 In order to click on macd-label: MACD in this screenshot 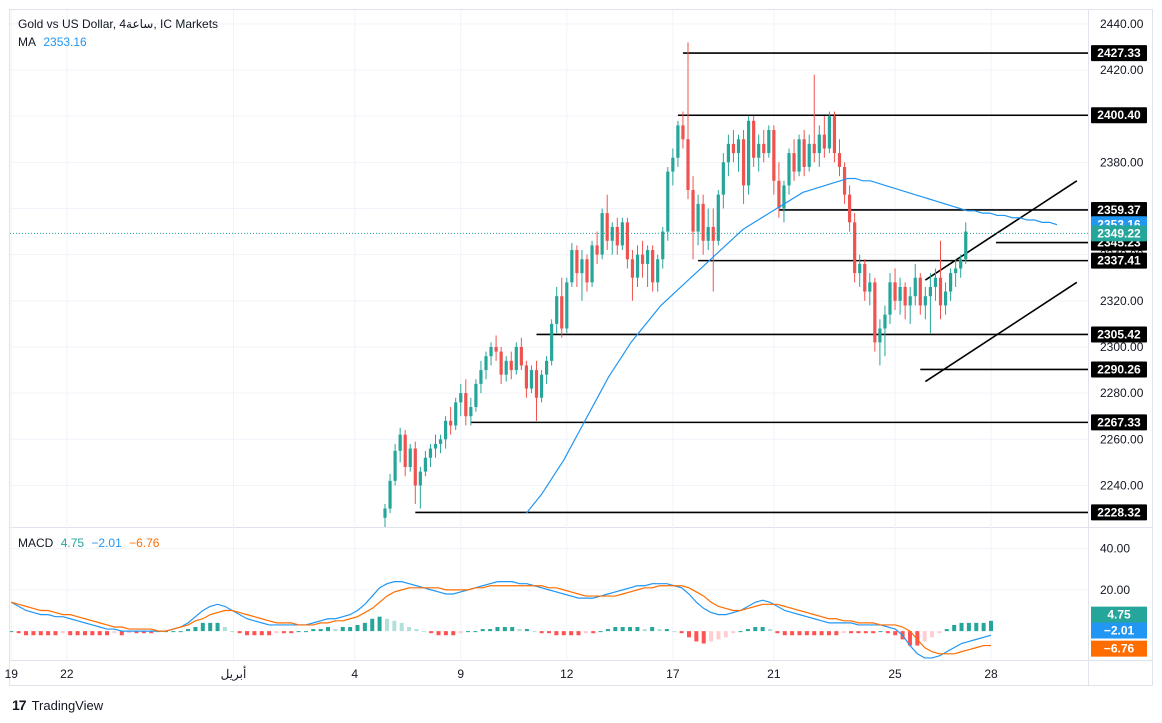, I will do `click(36, 543)`.